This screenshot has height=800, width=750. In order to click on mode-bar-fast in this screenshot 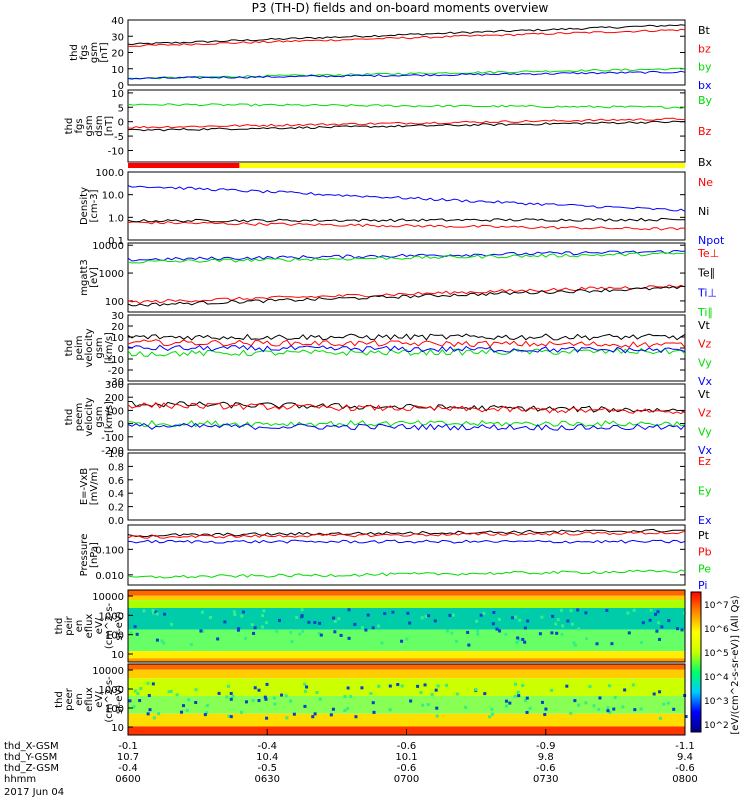, I will do `click(184, 165)`.